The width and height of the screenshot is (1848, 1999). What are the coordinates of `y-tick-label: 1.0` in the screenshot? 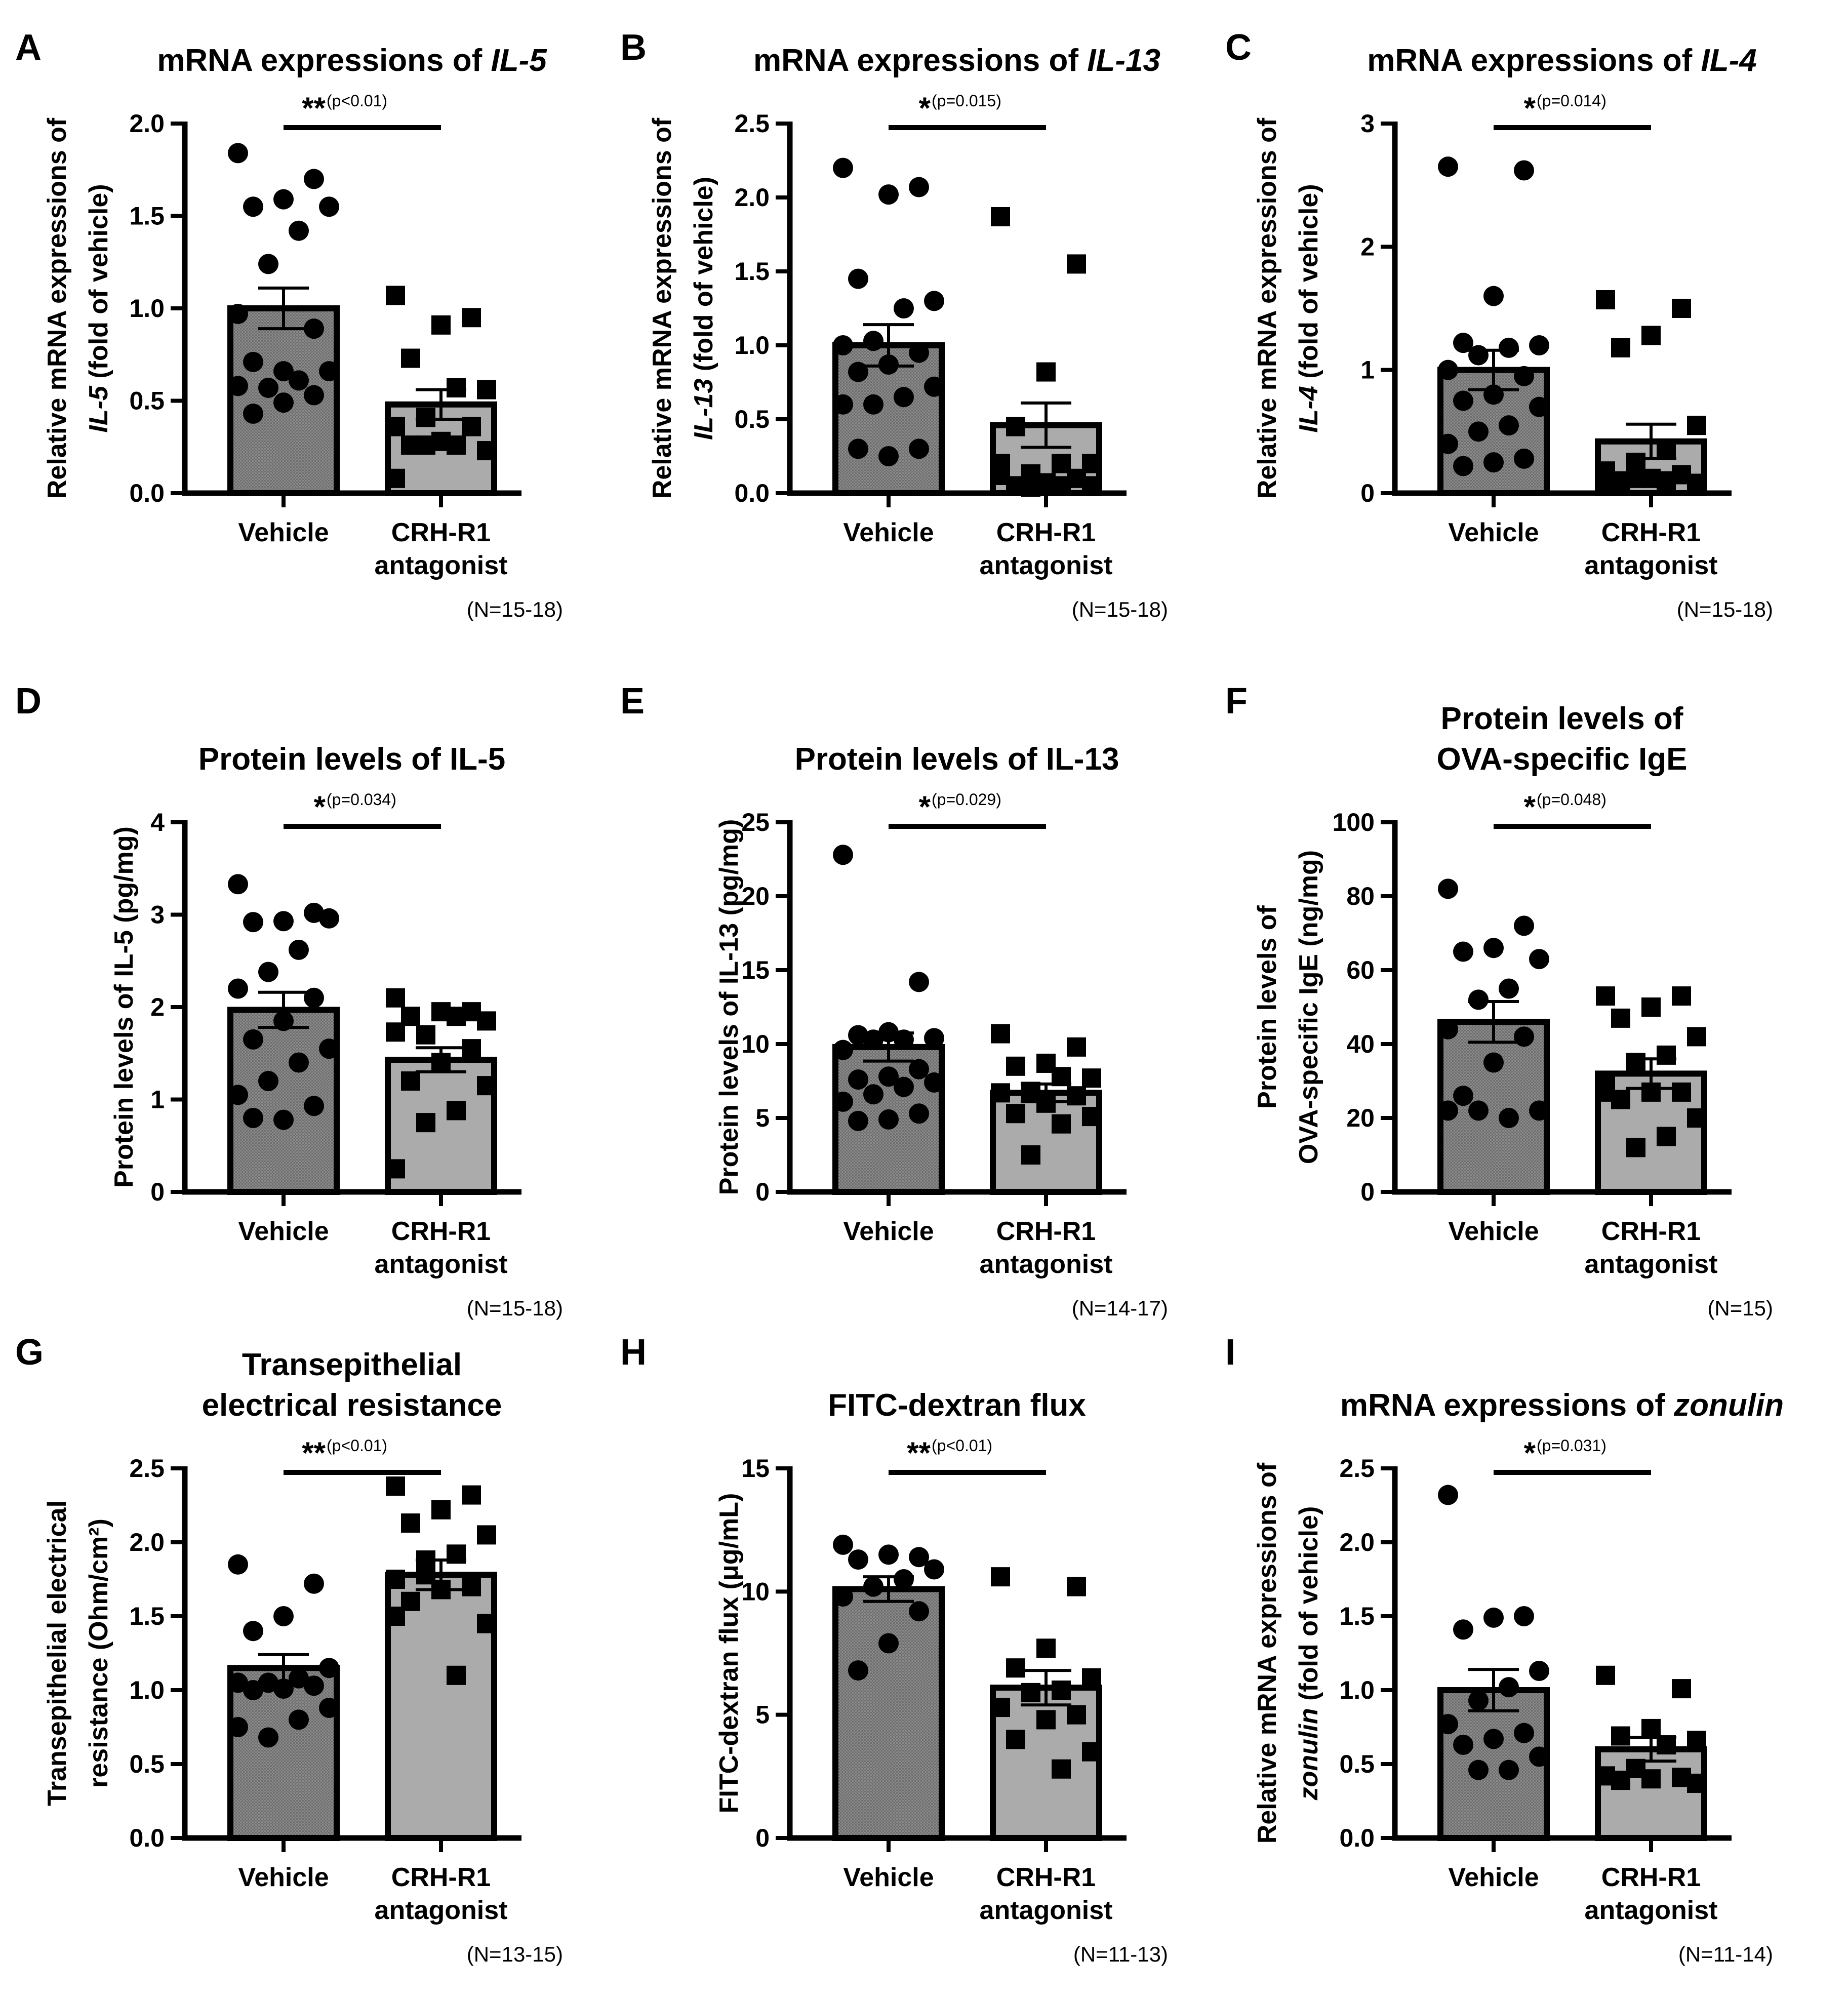 It's located at (147, 1690).